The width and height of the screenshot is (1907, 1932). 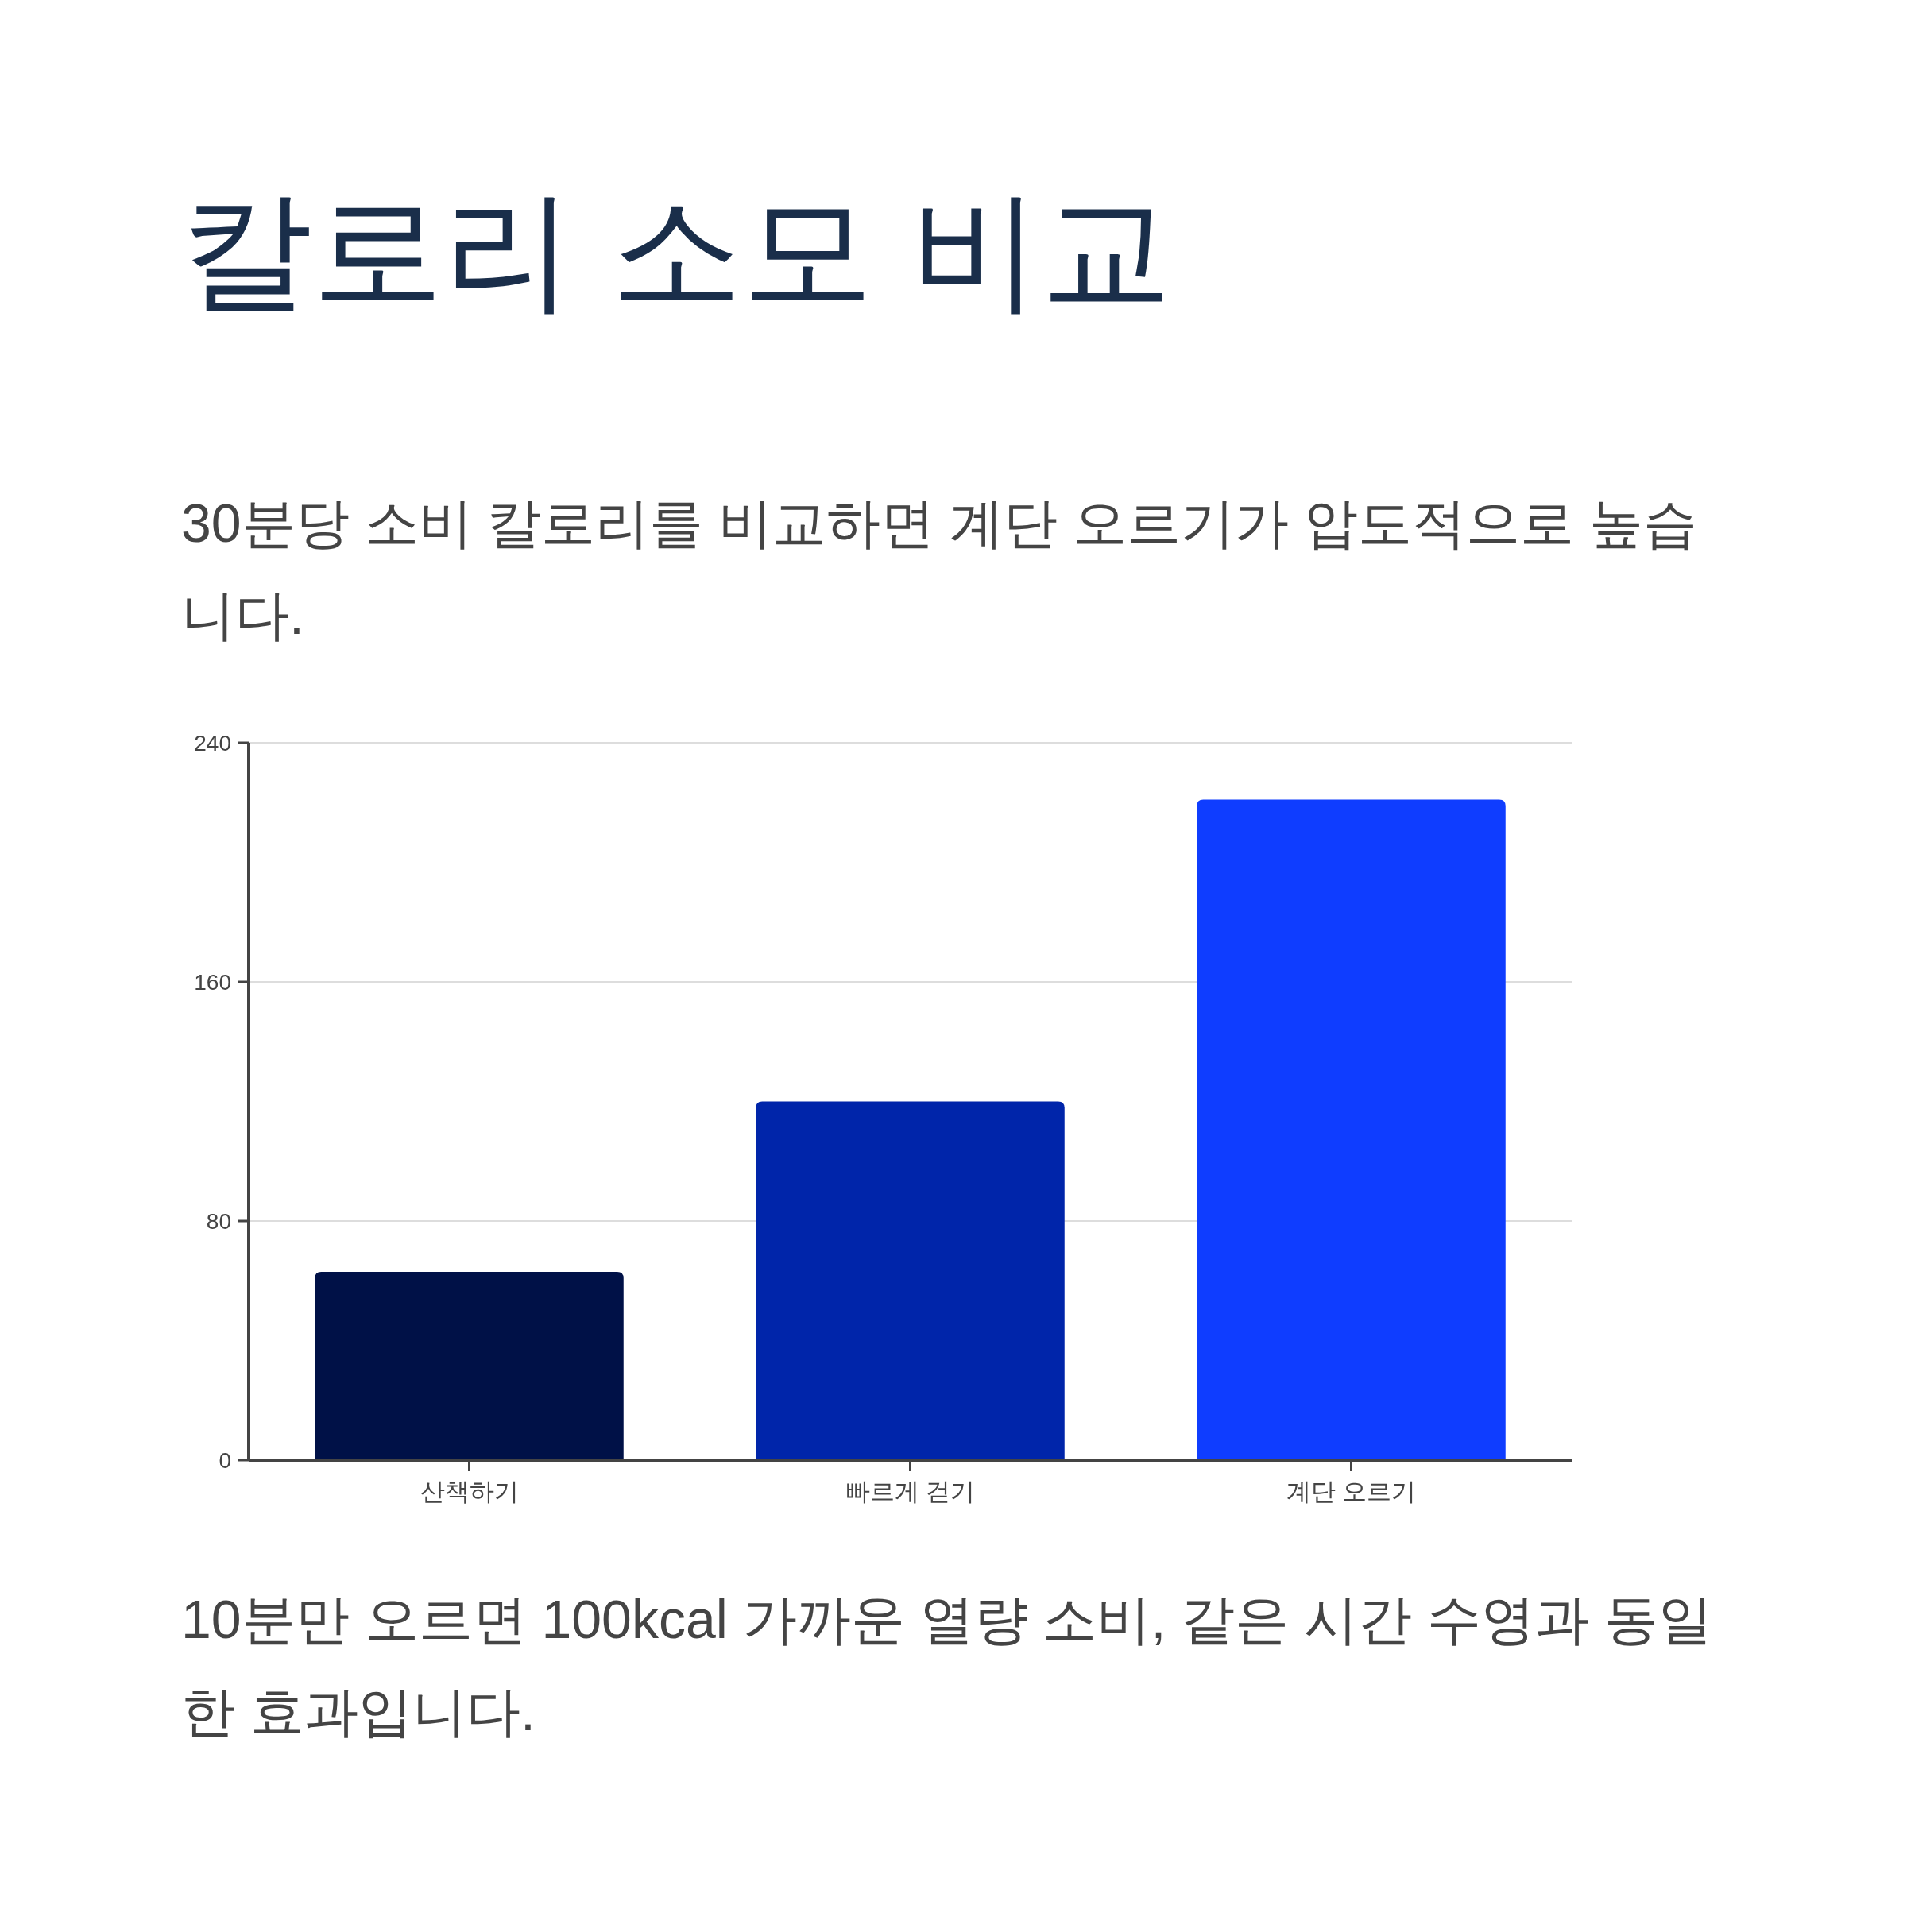 What do you see at coordinates (947, 1665) in the screenshot?
I see `annotation: 10분만 오르면 100kcal 가까운 열량 소비, 같은 시간 수영과 동일한 효과입니다.` at bounding box center [947, 1665].